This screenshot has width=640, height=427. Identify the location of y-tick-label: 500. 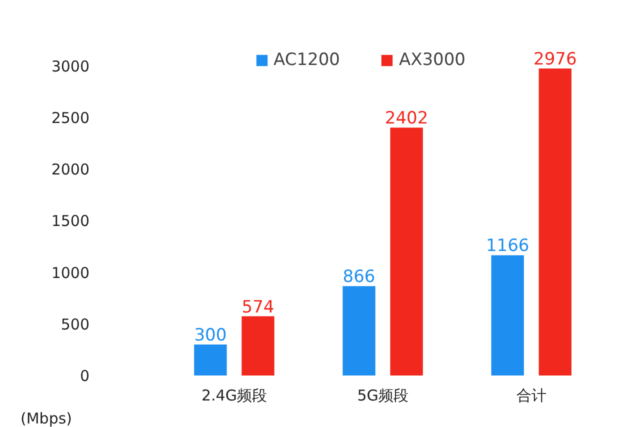
(75, 324).